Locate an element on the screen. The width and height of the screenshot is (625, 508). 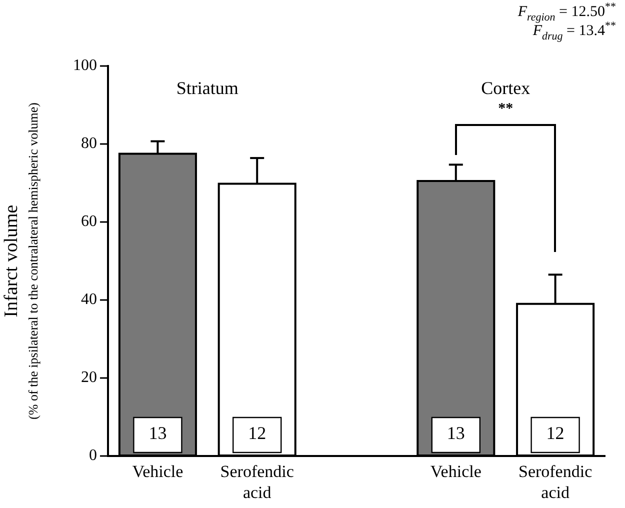
y-tick-label: 0 is located at coordinates (93, 455).